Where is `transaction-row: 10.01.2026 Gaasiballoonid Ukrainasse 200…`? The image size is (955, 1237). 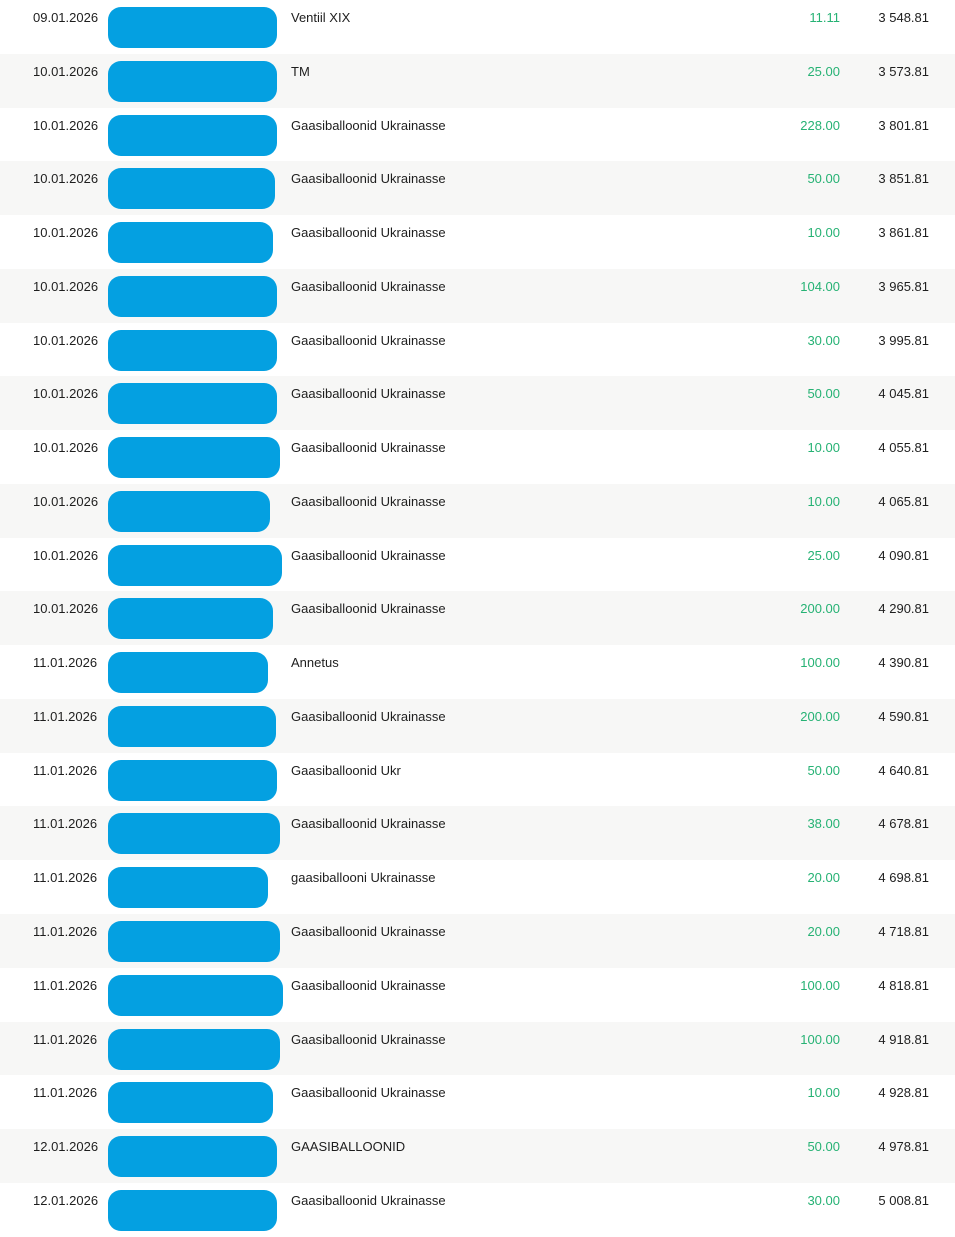 transaction-row: 10.01.2026 Gaasiballoonid Ukrainasse 200… is located at coordinates (477, 618).